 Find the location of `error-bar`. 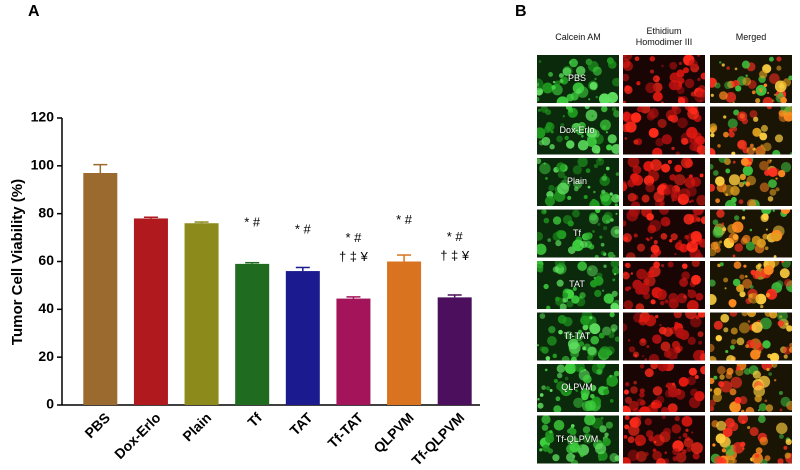

error-bar is located at coordinates (252, 262).